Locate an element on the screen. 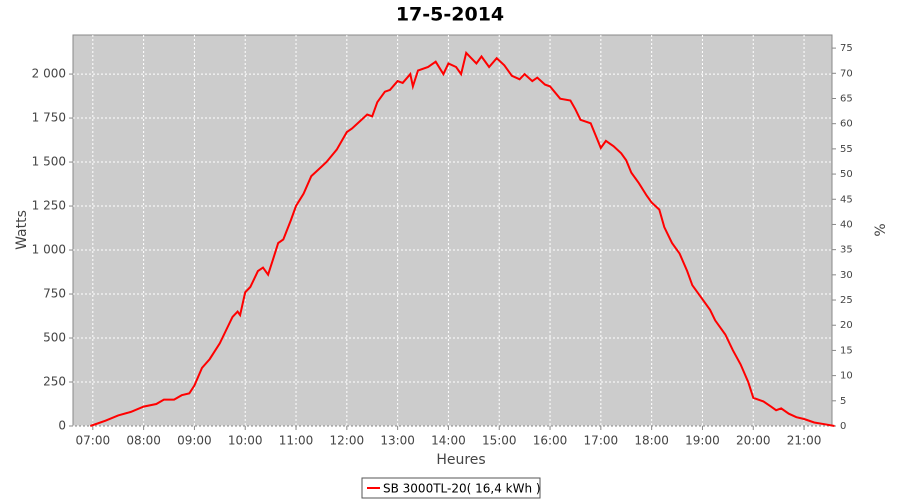 The height and width of the screenshot is (500, 900). x-tick-label: 15:00 is located at coordinates (499, 441).